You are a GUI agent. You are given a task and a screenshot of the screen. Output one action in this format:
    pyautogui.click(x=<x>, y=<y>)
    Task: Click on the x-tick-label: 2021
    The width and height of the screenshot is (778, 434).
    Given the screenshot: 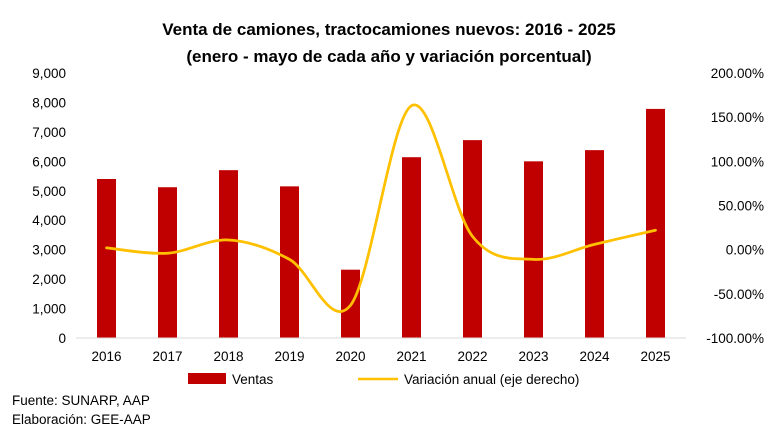 What is the action you would take?
    pyautogui.click(x=411, y=356)
    